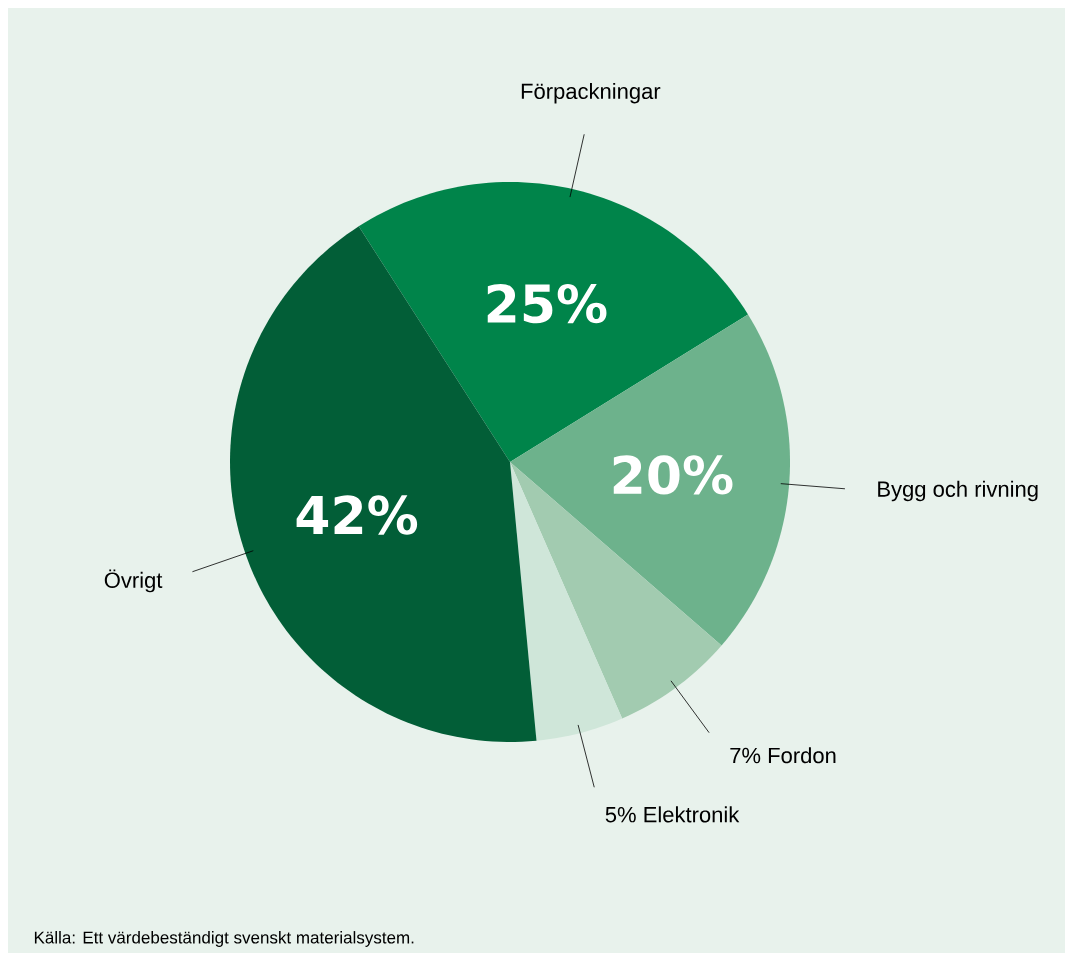 Image resolution: width=1073 pixels, height=961 pixels. I want to click on data-label: 20%, so click(673, 475).